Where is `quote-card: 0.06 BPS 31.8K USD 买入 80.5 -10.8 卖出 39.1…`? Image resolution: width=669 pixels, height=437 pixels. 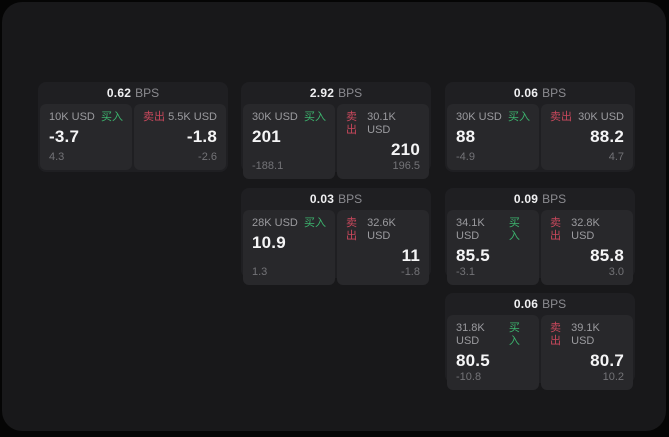
quote-card: 0.06 BPS 31.8K USD 买入 80.5 -10.8 卖出 39.1… is located at coordinates (540, 341).